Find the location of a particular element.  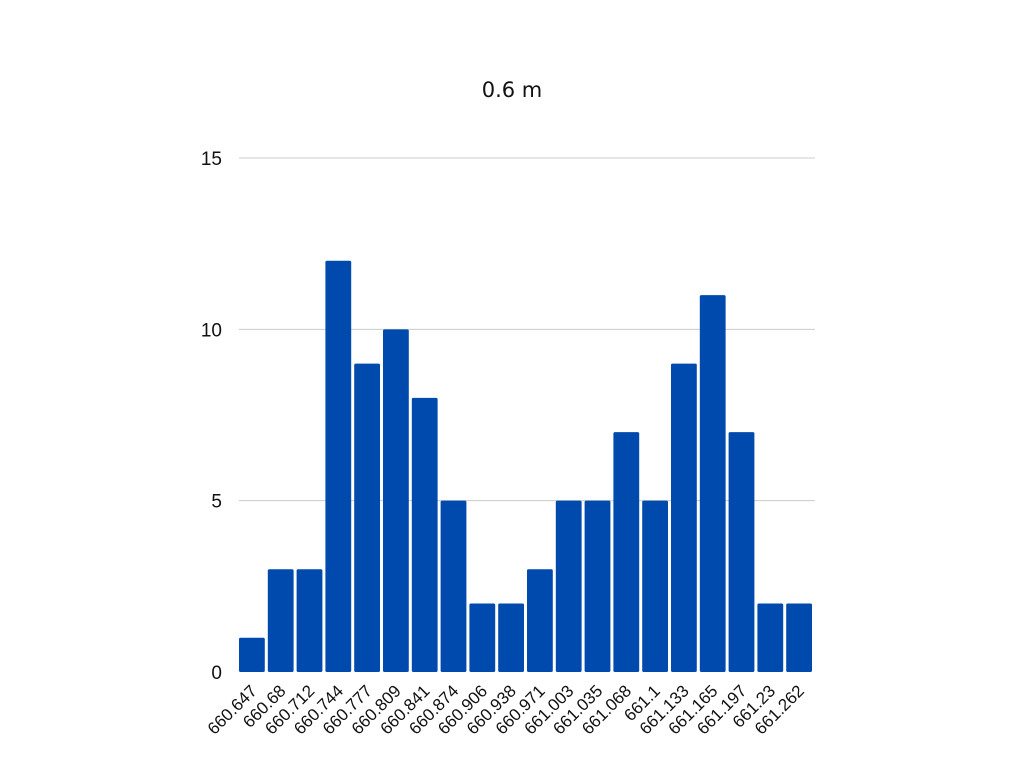

y-tick-label: 5 is located at coordinates (216, 502).